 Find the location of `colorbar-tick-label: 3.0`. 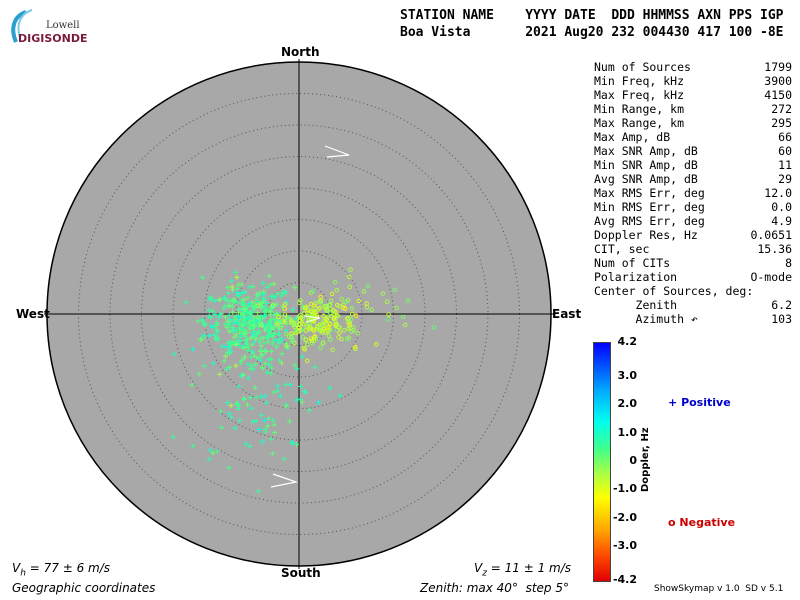

colorbar-tick-label: 3.0 is located at coordinates (627, 375).